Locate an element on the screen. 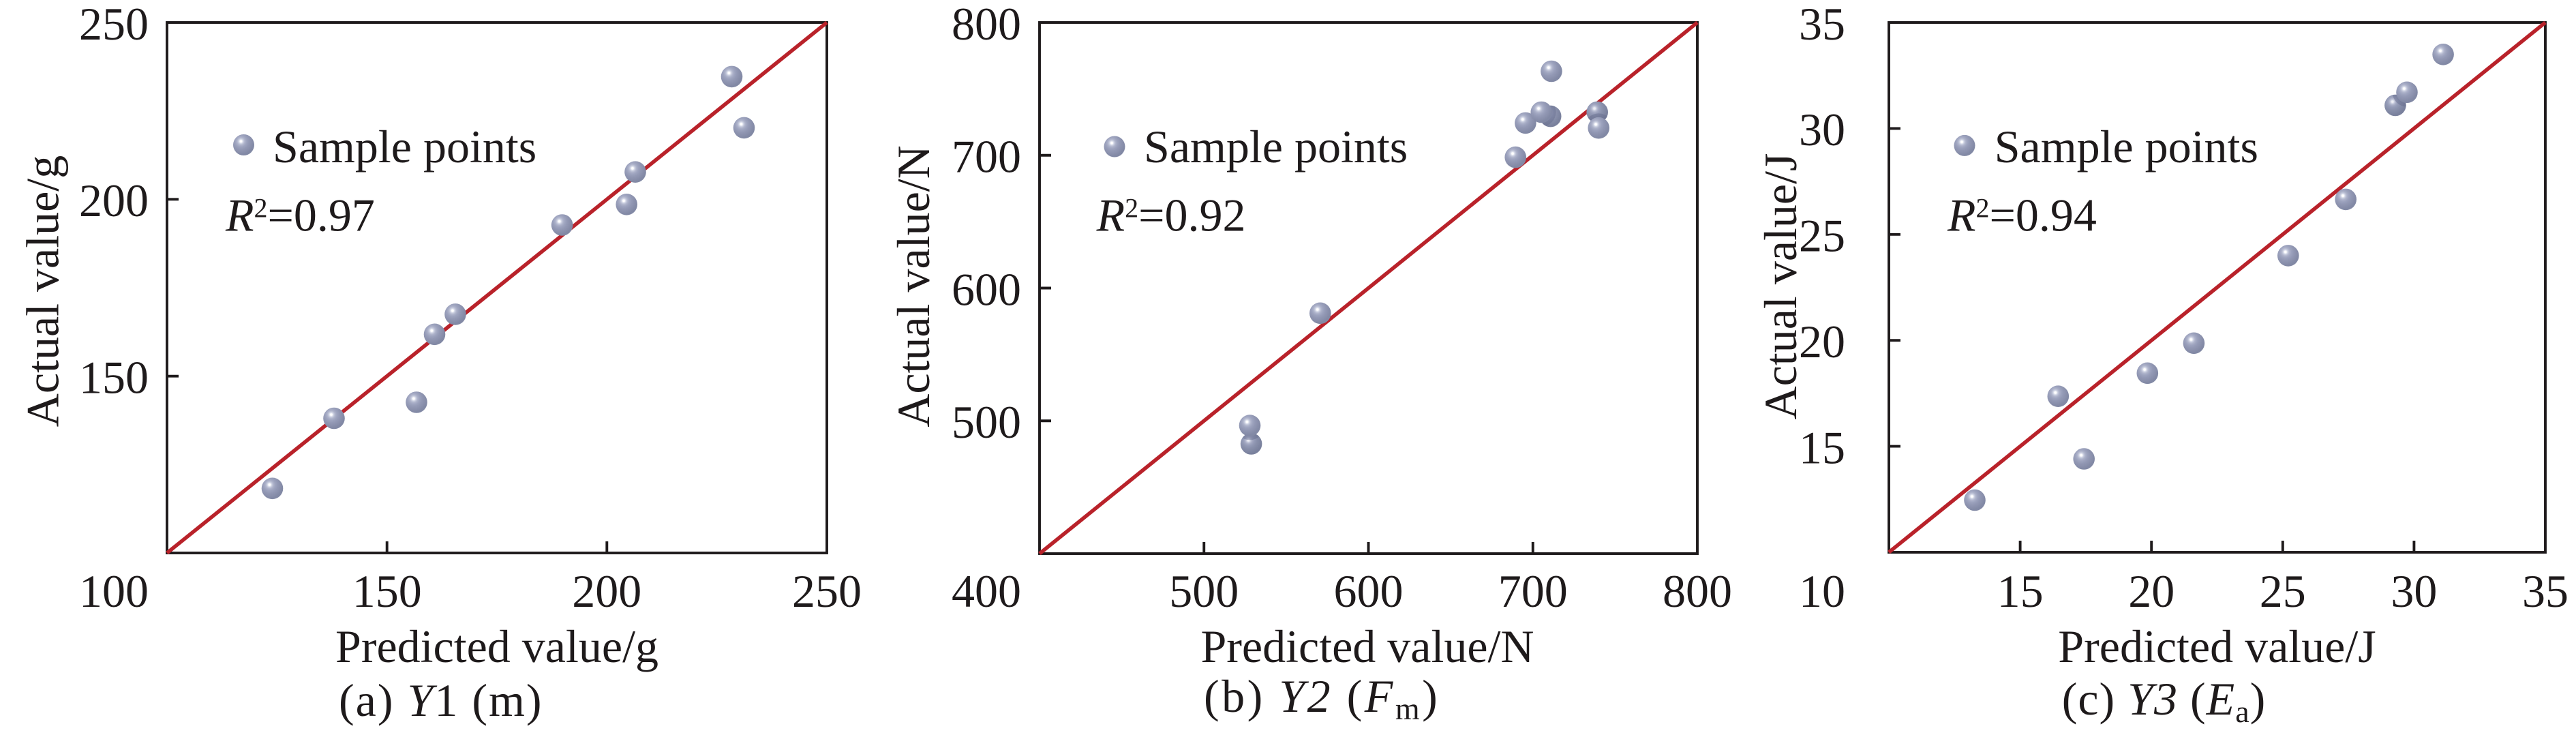 Image resolution: width=2576 pixels, height=735 pixels. svg-text: 400 is located at coordinates (987, 591).